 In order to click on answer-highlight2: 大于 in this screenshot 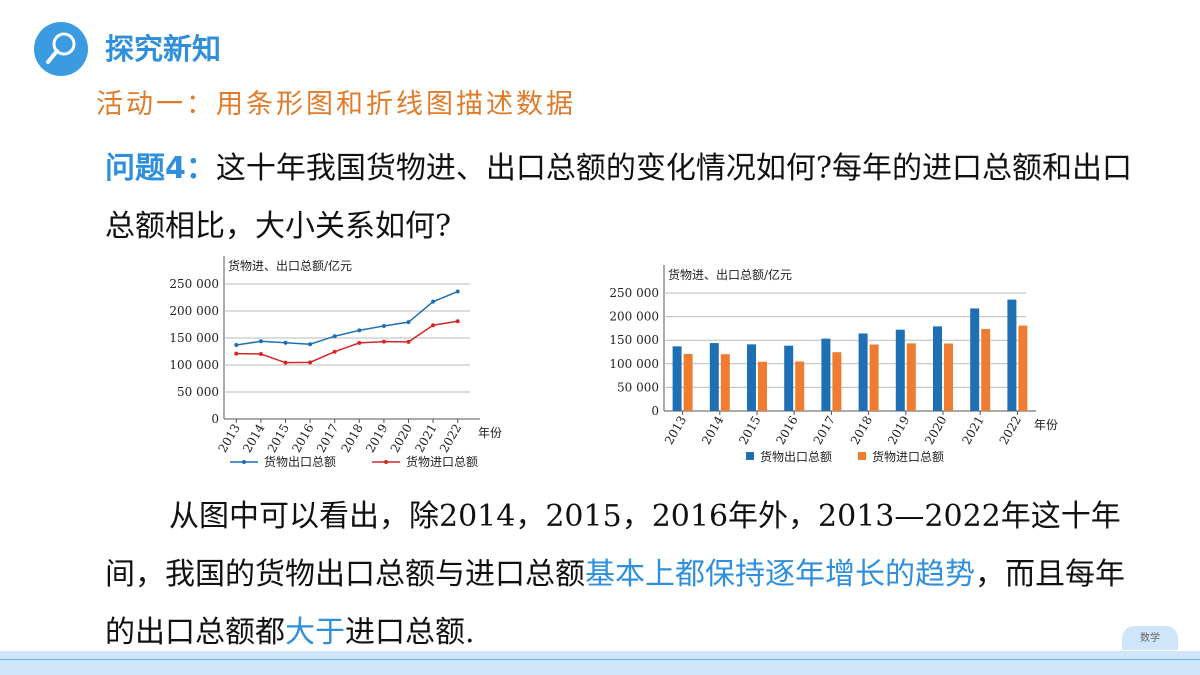, I will do `click(315, 632)`.